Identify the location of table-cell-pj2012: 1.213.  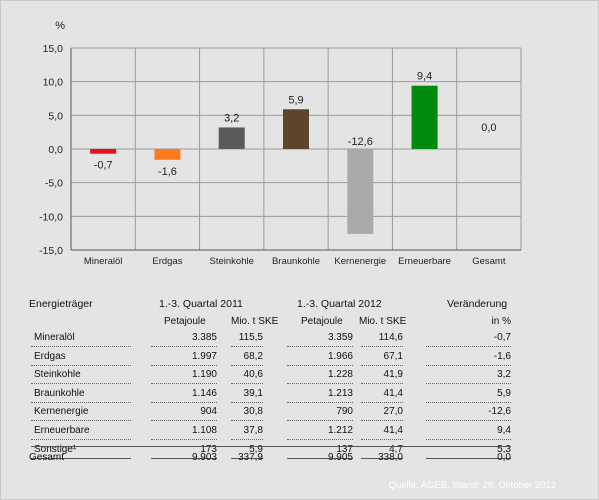
(340, 393).